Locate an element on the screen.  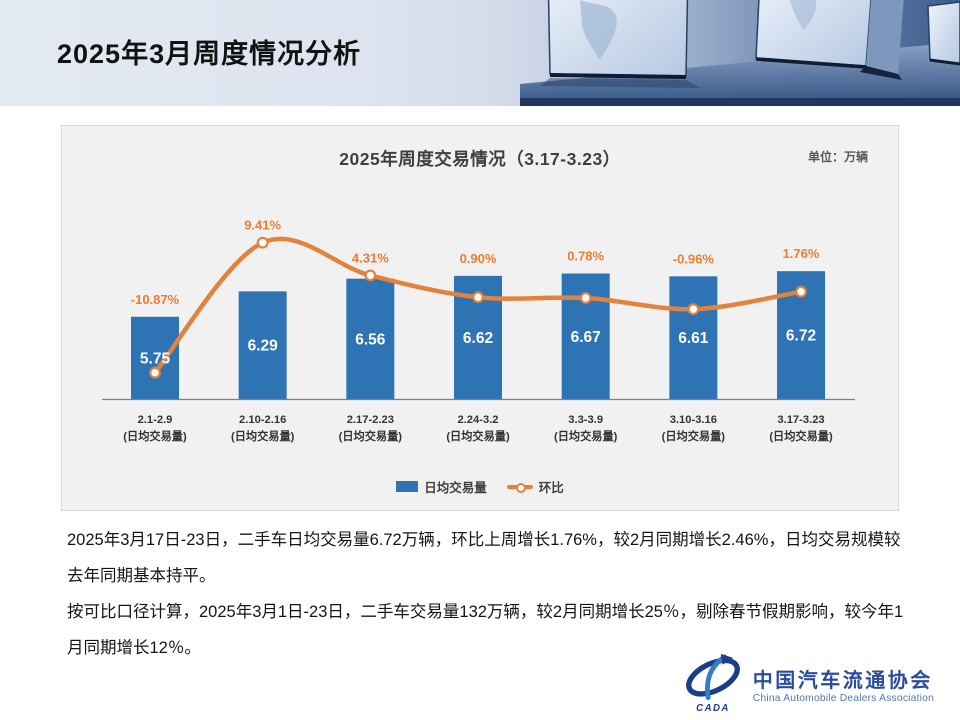
x-axis-label: 2.1-2.9 is located at coordinates (155, 420).